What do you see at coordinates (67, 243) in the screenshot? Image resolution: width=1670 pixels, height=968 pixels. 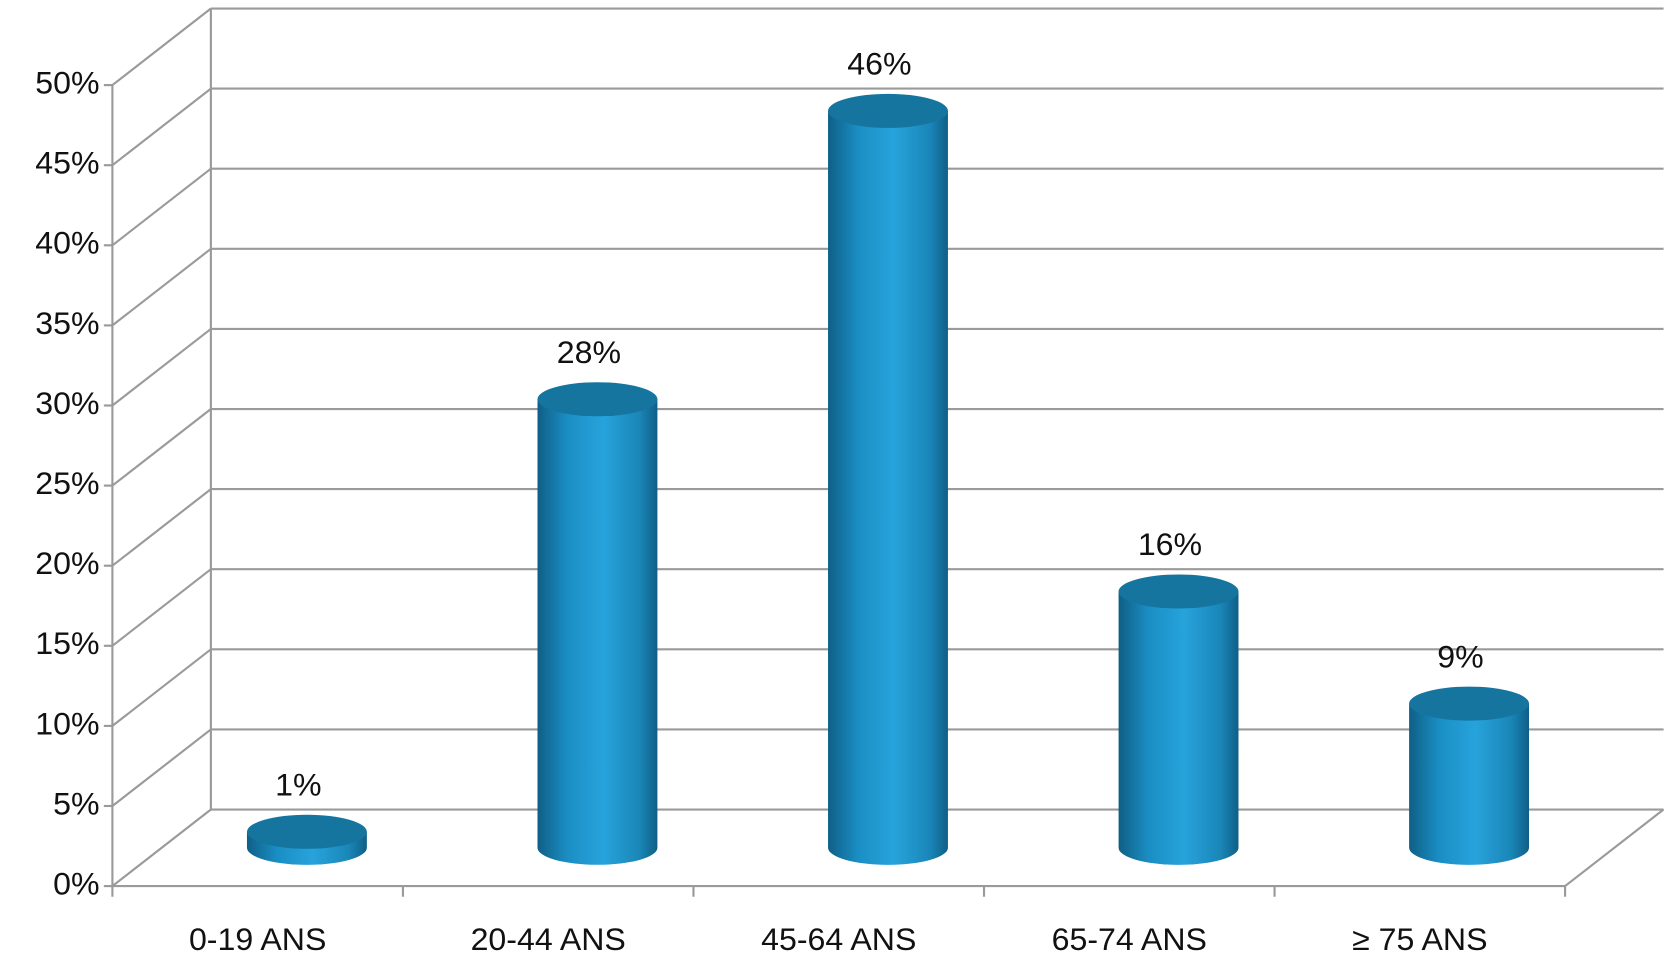 I see `y-tick-label: 40%` at bounding box center [67, 243].